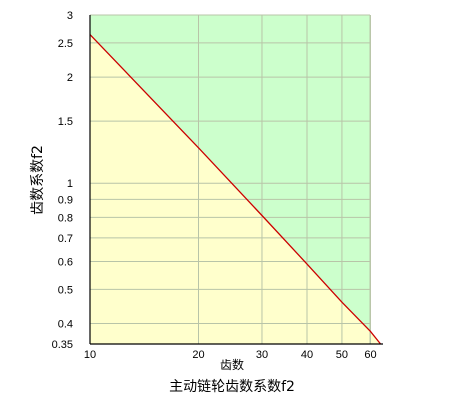 The width and height of the screenshot is (450, 400). What do you see at coordinates (65, 200) in the screenshot?
I see `y-tick-label: 0.9` at bounding box center [65, 200].